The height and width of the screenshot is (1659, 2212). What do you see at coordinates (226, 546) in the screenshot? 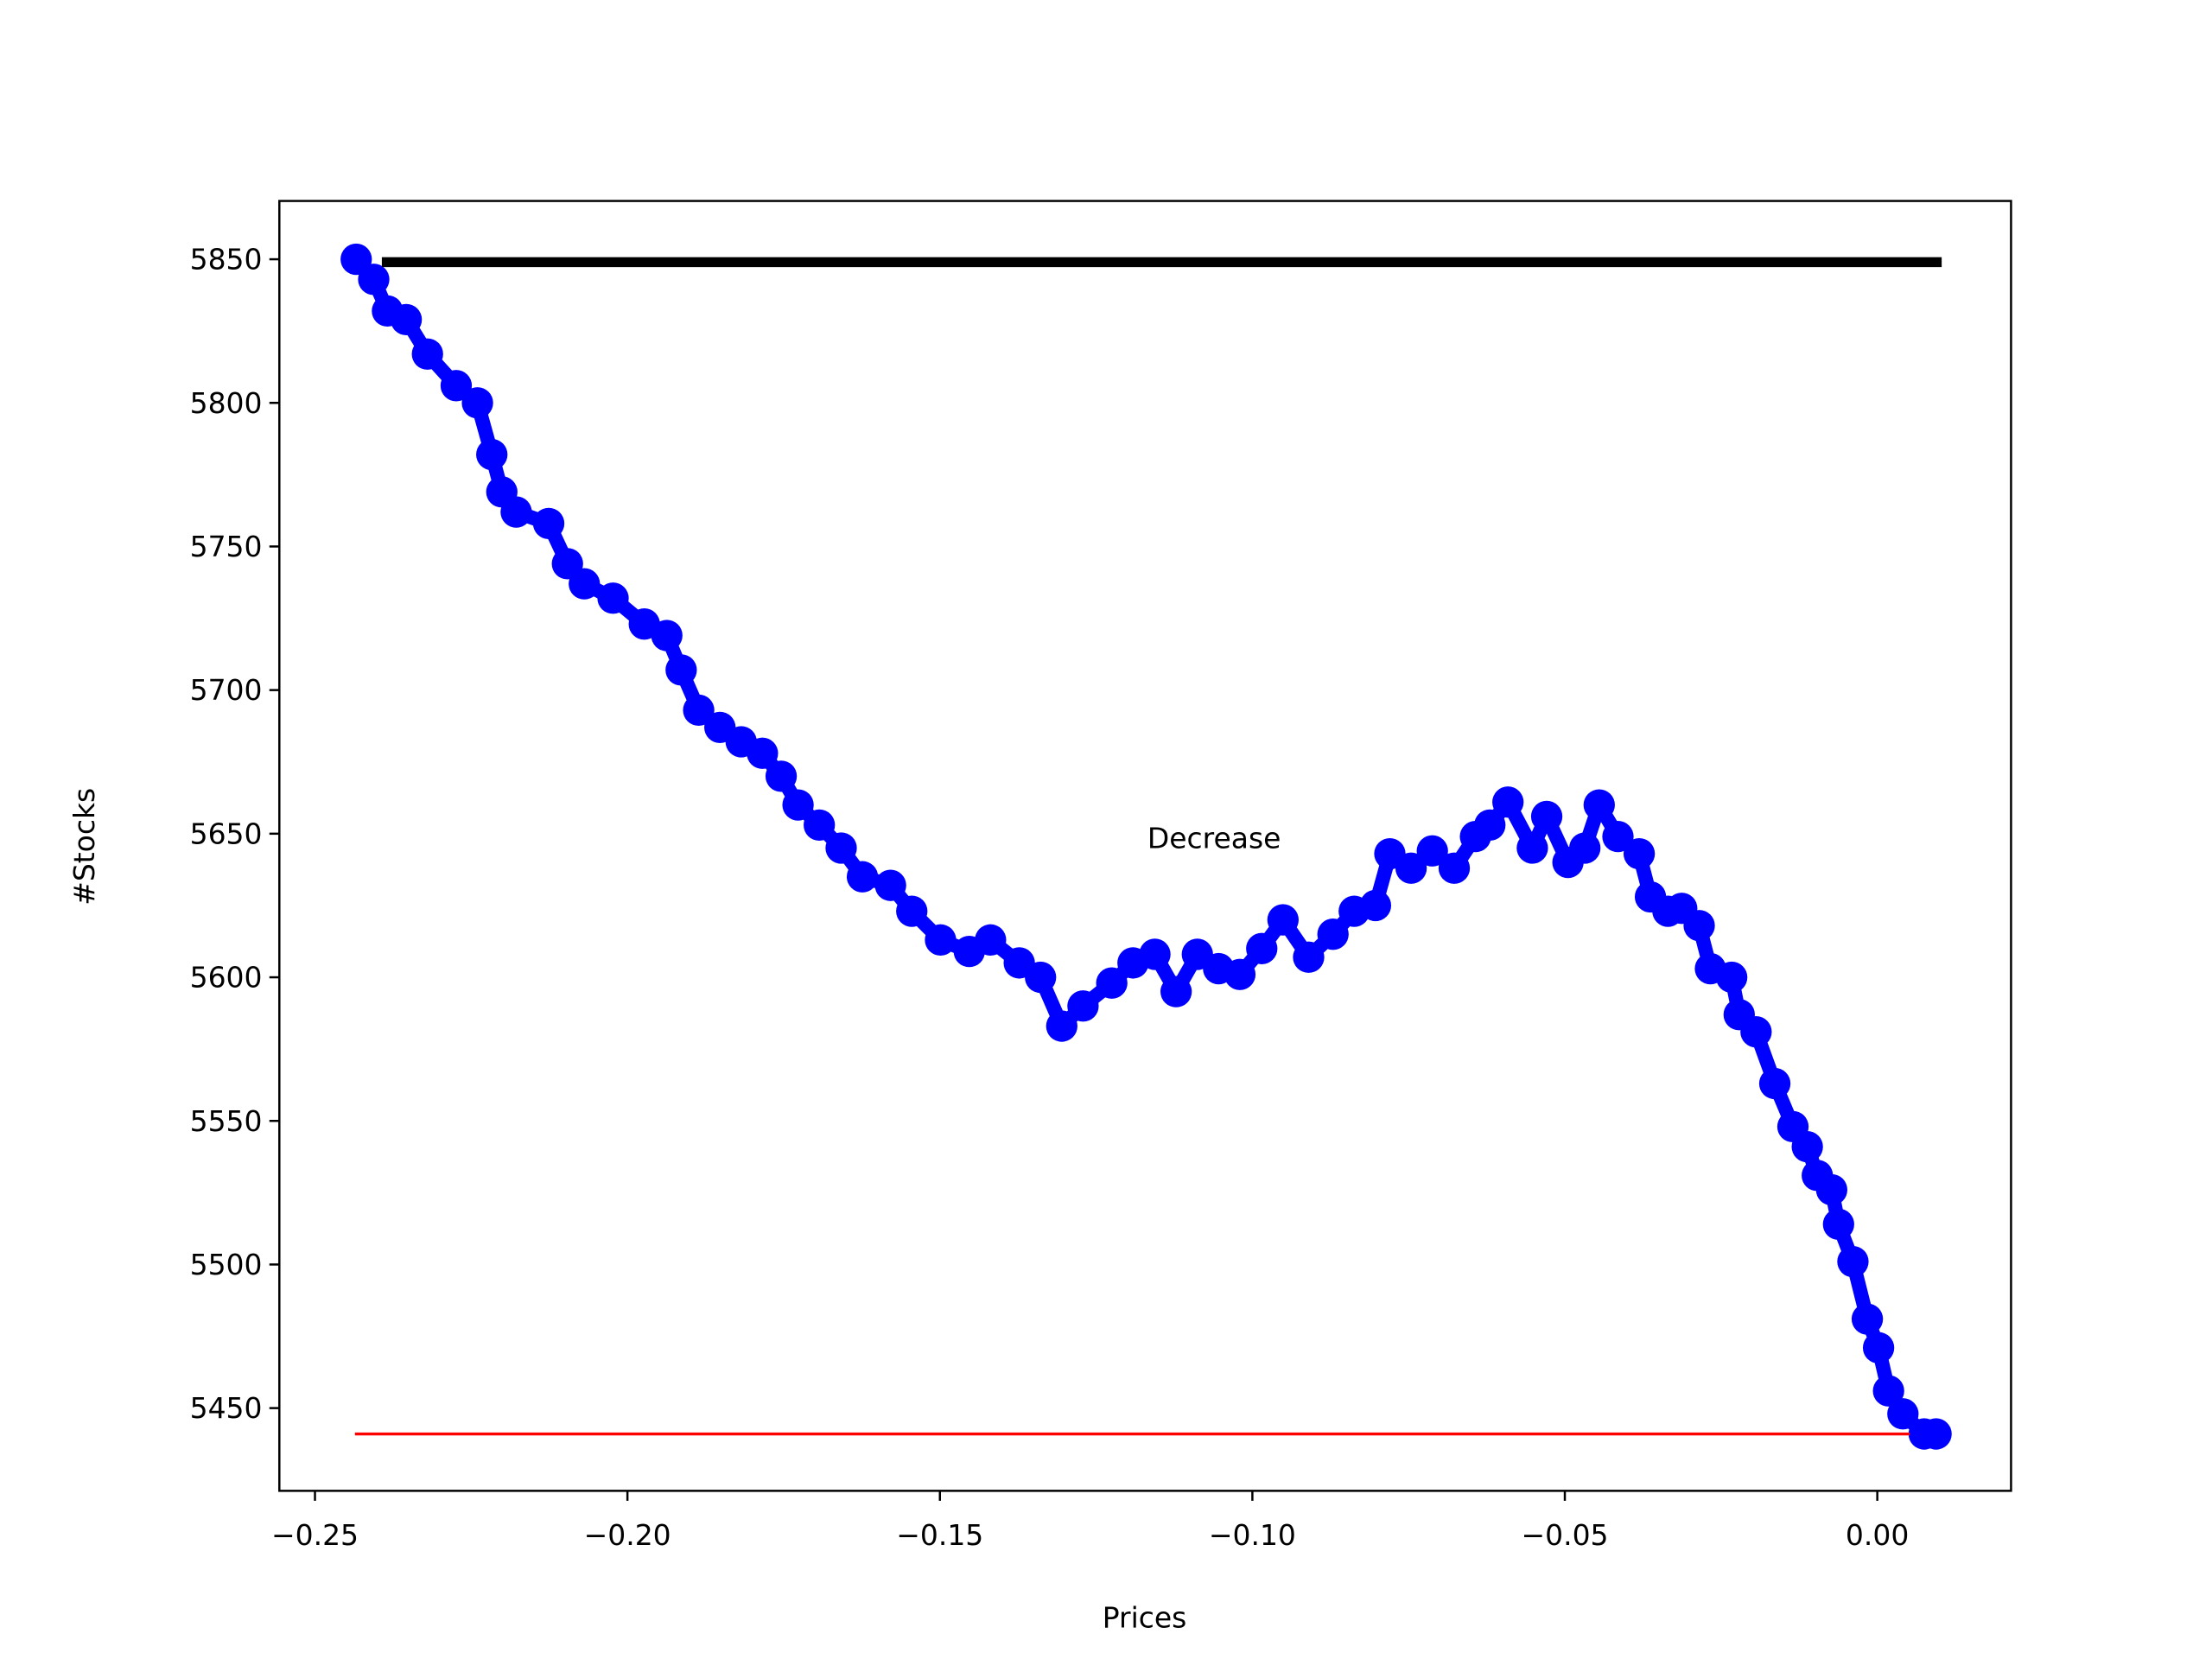
I see `y-tick-label: 5750` at bounding box center [226, 546].